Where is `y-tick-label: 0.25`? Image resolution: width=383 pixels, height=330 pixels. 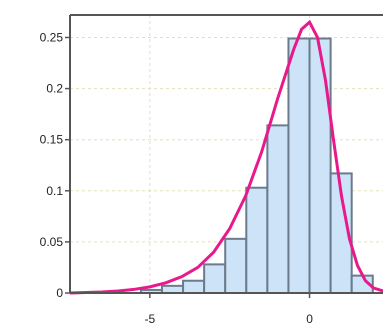 y-tick-label: 0.25 is located at coordinates (52, 37).